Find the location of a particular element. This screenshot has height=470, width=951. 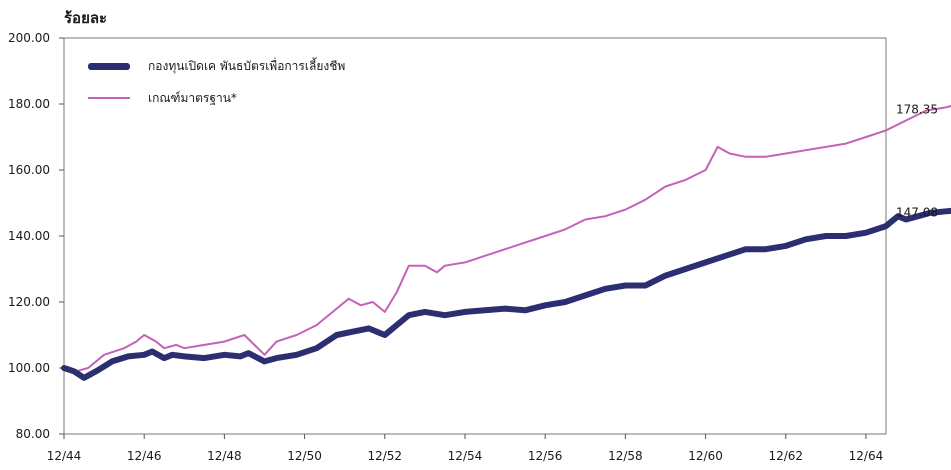

y-tick-label: 180.00 is located at coordinates (29, 104).